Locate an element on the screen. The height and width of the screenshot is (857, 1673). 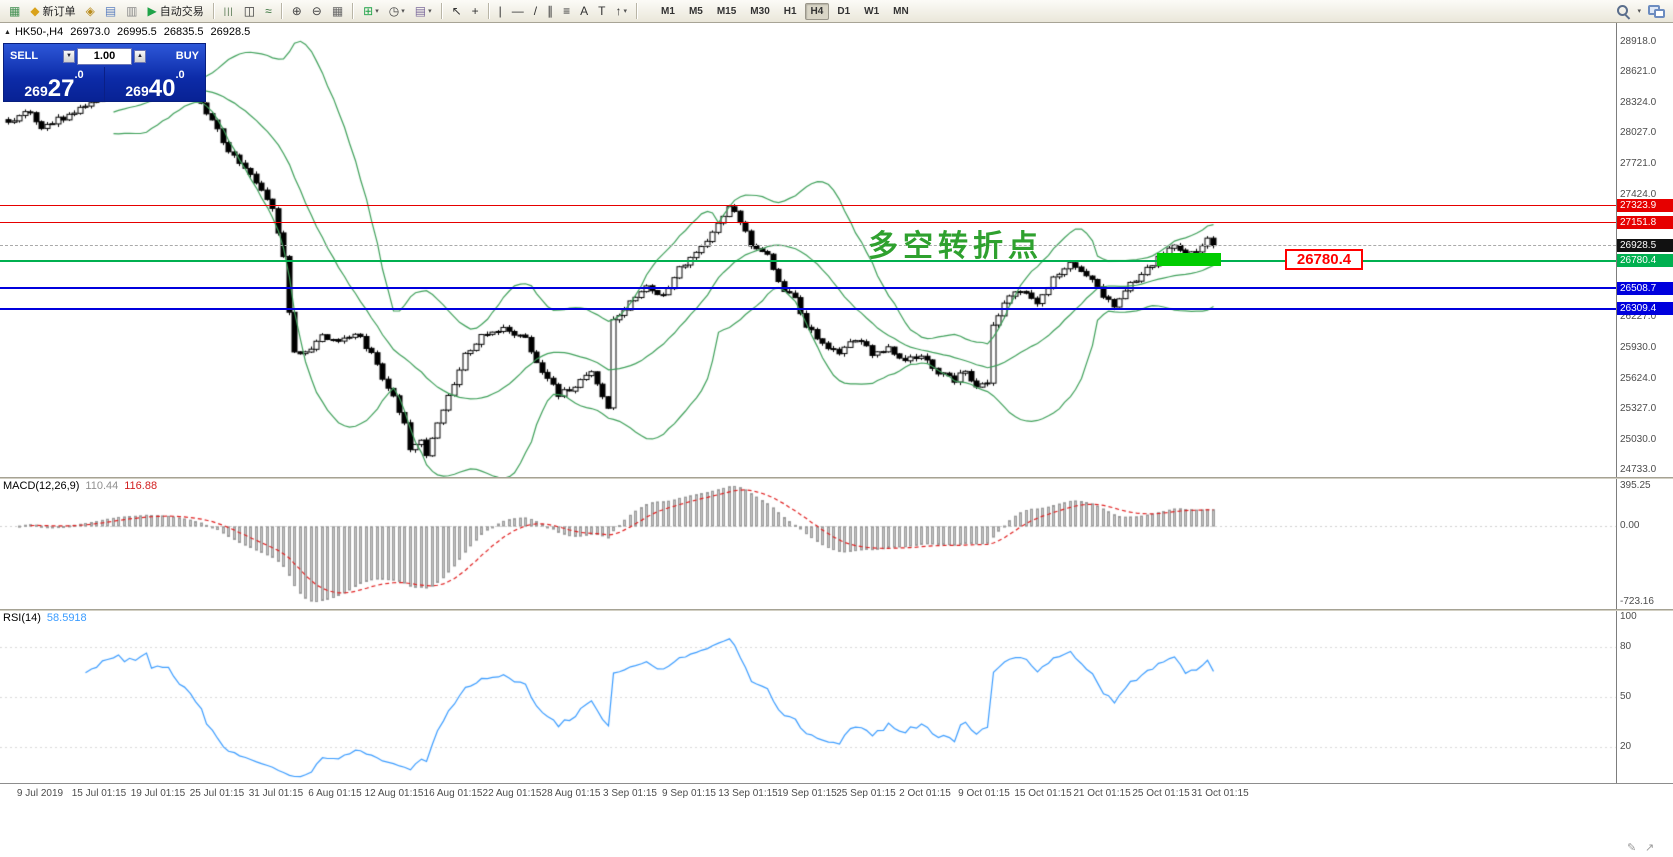
timeframe-m5-button: M5 is located at coordinates (695, 11).